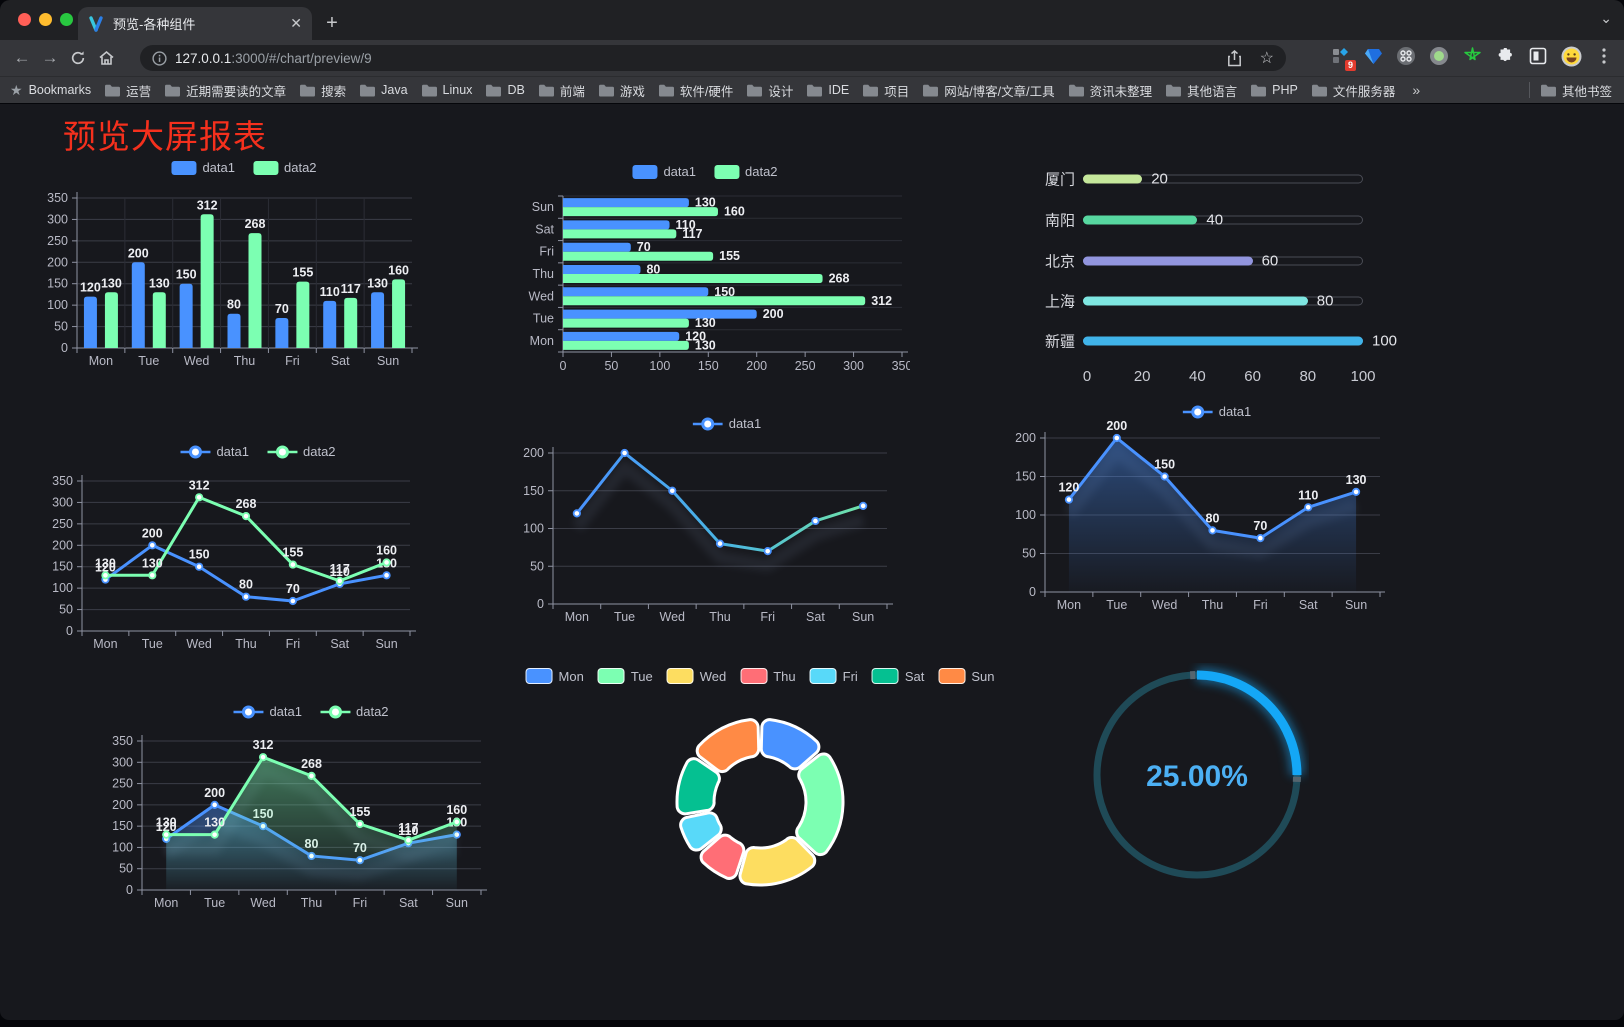 The height and width of the screenshot is (1027, 1624). I want to click on bookmark-item: Linux, so click(446, 90).